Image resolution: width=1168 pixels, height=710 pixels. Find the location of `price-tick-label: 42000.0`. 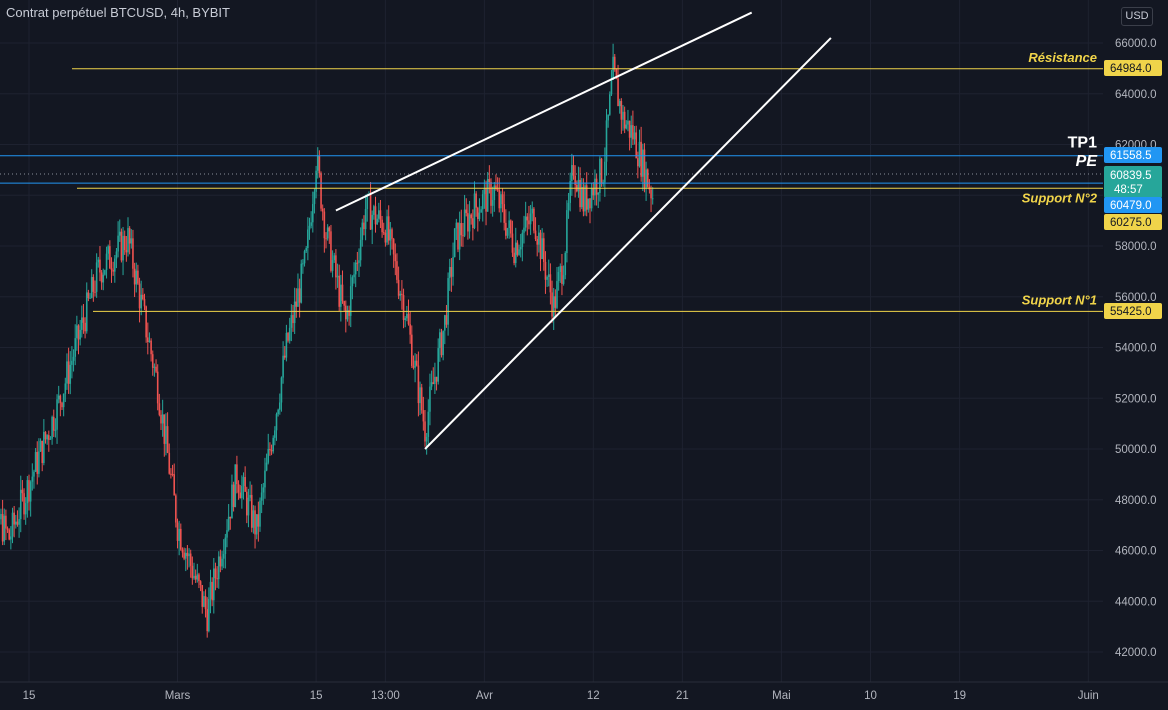

price-tick-label: 42000.0 is located at coordinates (1136, 653).